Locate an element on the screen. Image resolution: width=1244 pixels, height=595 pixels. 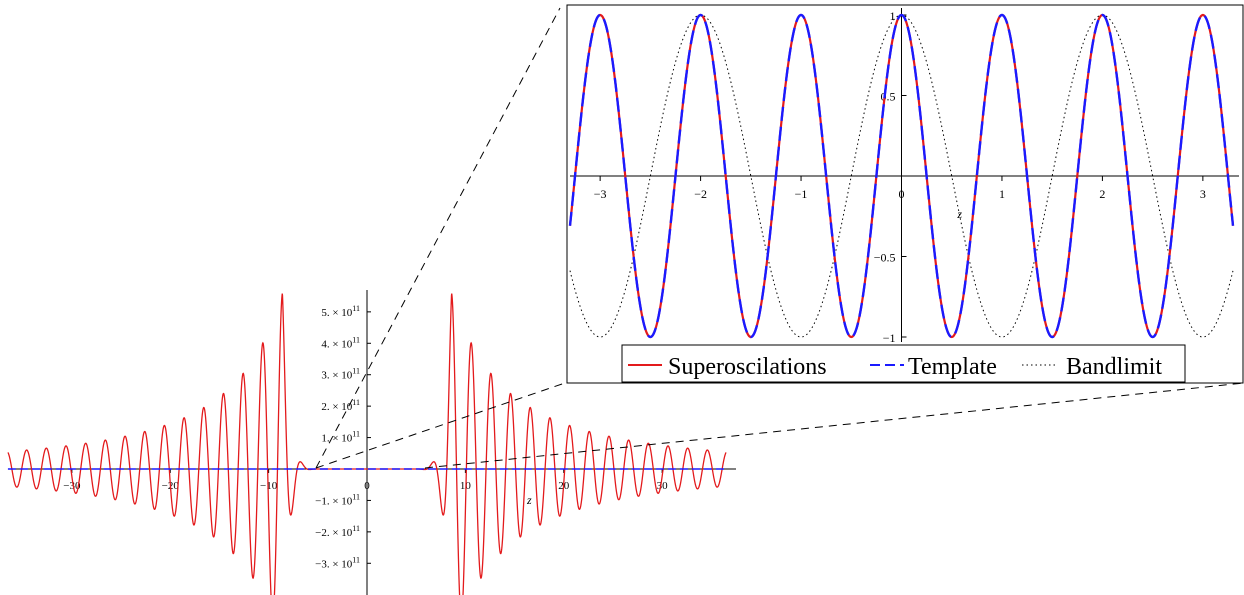
legend-label-bandlimit: Bandlimit is located at coordinates (1114, 367).